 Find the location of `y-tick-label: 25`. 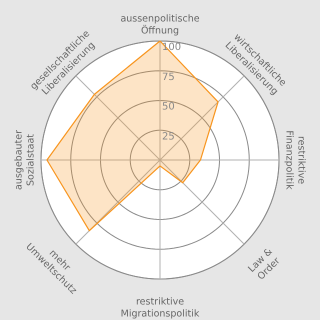

y-tick-label: 25 is located at coordinates (168, 136).